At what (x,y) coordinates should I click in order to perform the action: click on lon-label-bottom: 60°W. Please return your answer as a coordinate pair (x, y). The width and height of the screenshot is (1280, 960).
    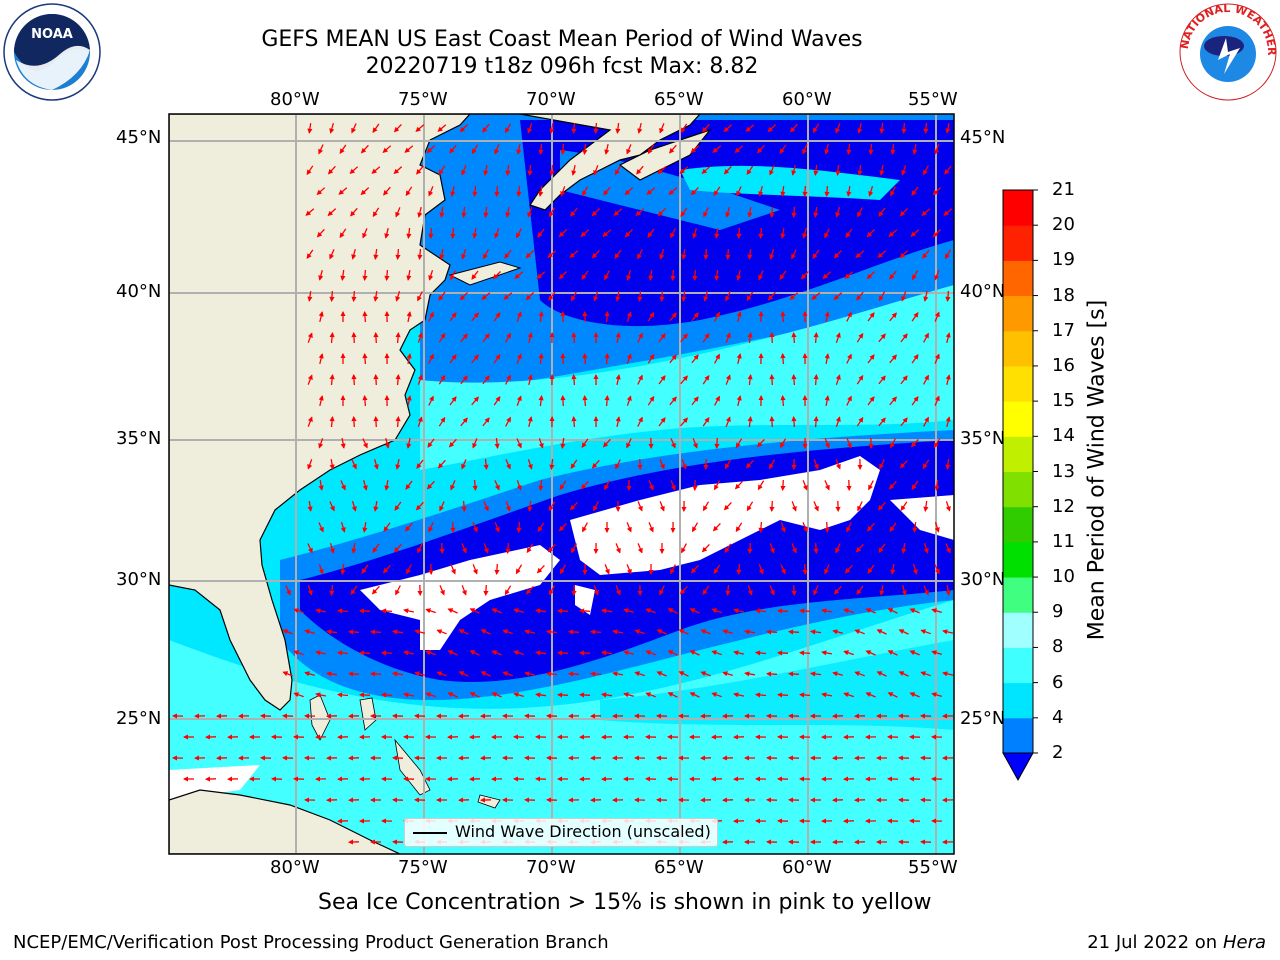
    Looking at the image, I should click on (807, 867).